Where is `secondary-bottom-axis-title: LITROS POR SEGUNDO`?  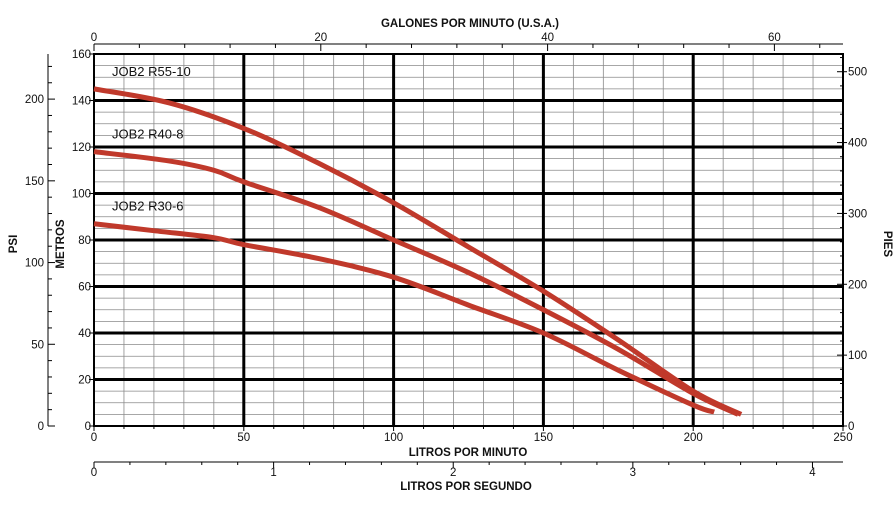
secondary-bottom-axis-title: LITROS POR SEGUNDO is located at coordinates (466, 487).